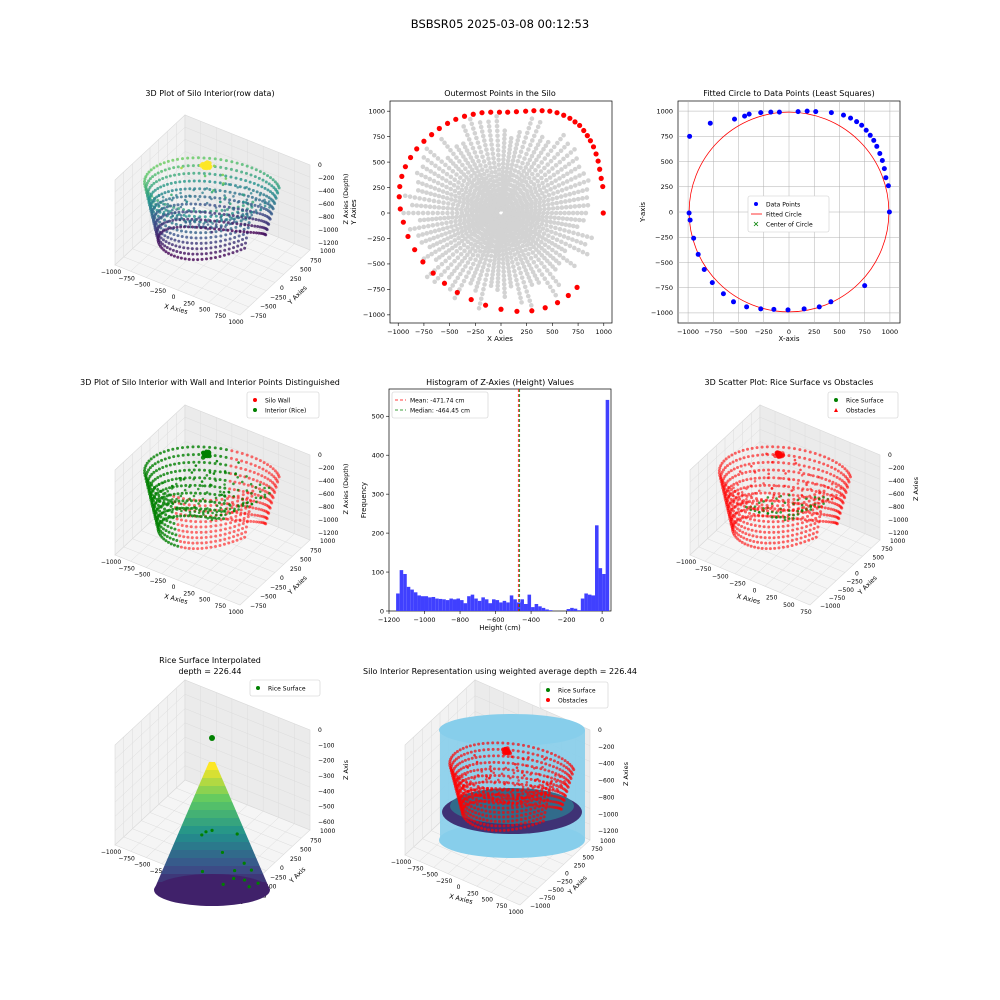 This screenshot has width=1000, height=1000. I want to click on p3-legend-marker, so click(756, 224).